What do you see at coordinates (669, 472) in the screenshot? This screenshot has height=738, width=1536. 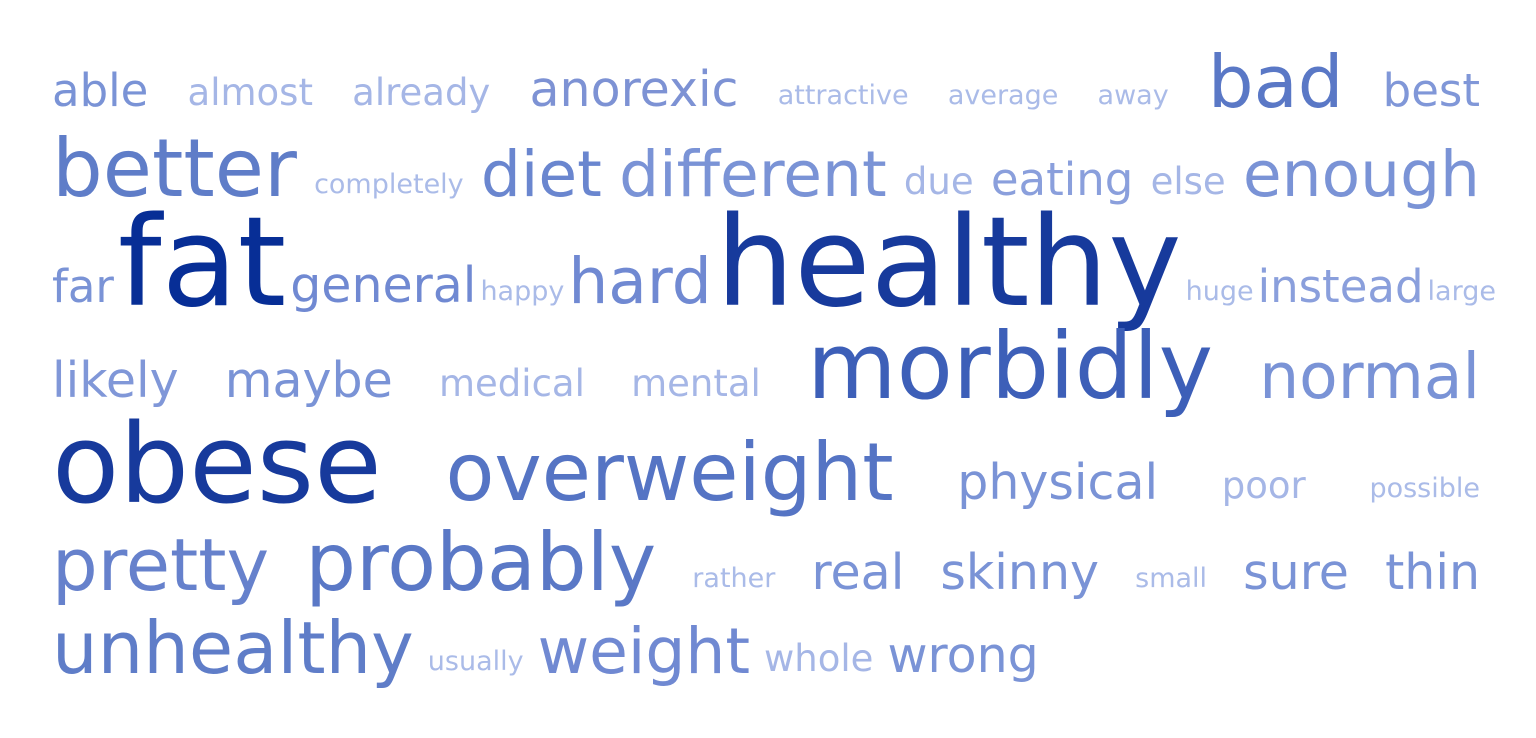 I see `cloud-word: overweight` at bounding box center [669, 472].